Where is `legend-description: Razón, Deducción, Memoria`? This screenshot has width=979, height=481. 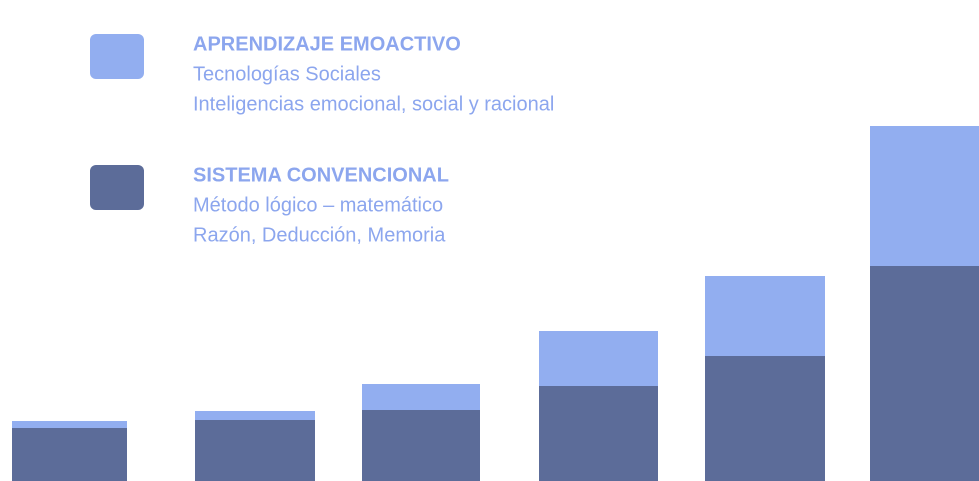
legend-description: Razón, Deducción, Memoria is located at coordinates (319, 235).